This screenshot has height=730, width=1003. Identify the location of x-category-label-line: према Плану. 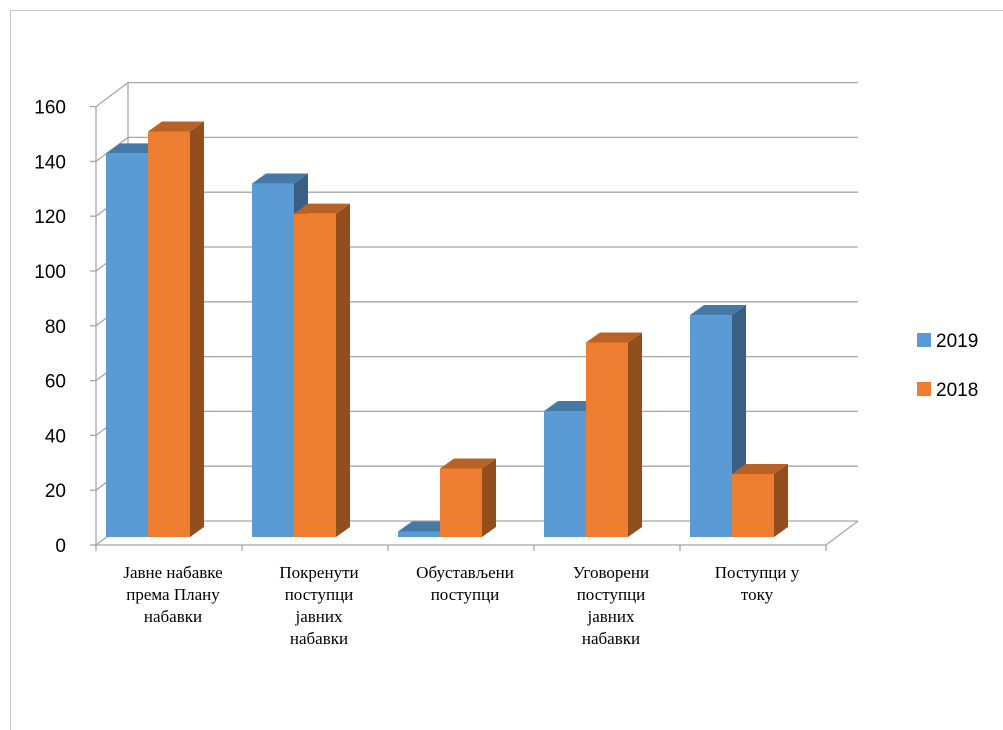
(173, 594).